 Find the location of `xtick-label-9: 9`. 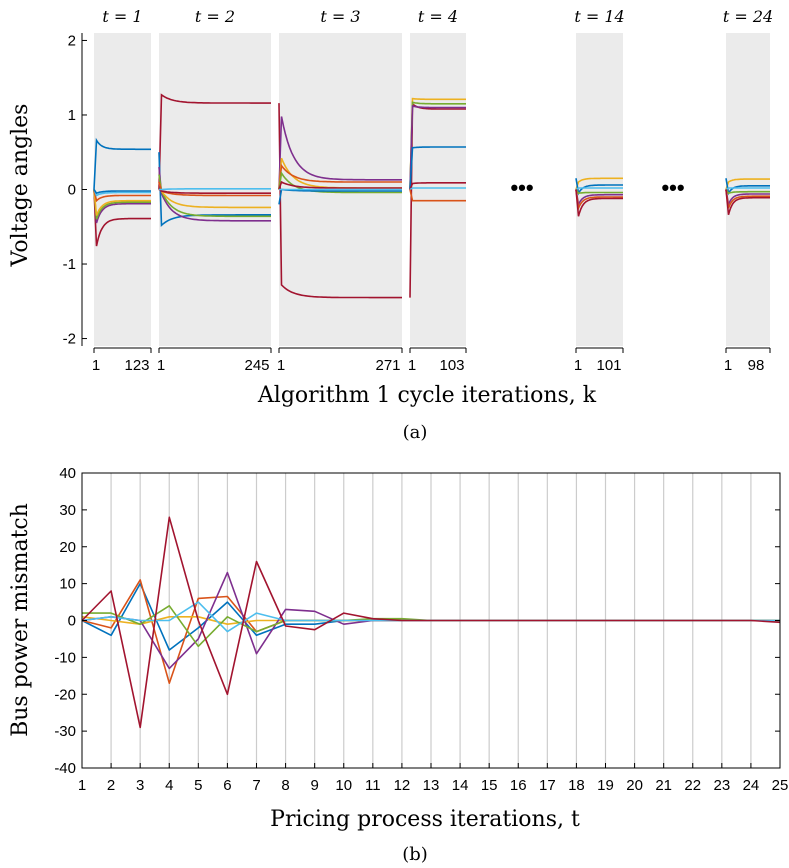

xtick-label-9: 9 is located at coordinates (314, 785).